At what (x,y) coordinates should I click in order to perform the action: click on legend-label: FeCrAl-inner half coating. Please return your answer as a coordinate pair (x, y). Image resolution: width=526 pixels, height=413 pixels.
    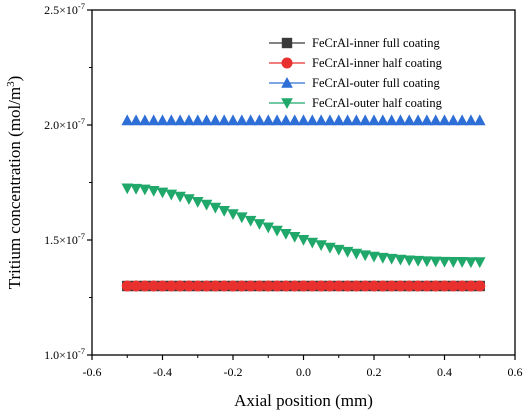
    Looking at the image, I should click on (377, 63).